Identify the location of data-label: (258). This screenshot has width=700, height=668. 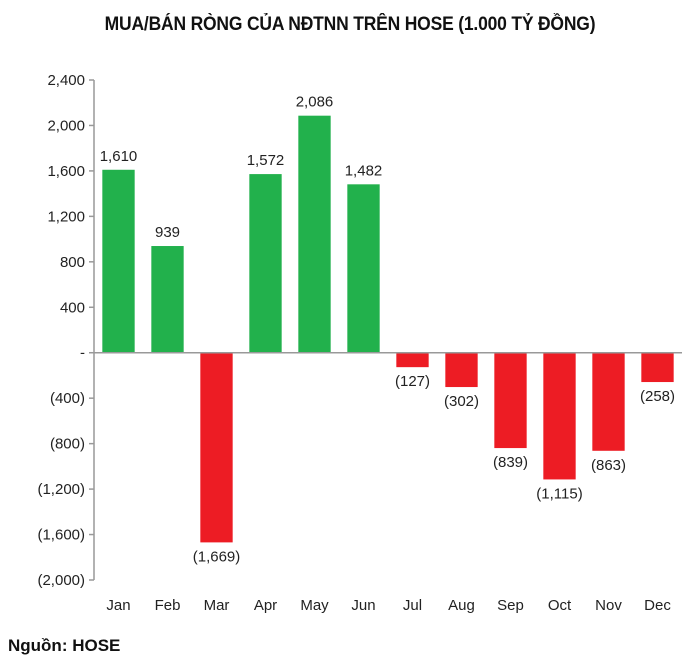
(657, 396).